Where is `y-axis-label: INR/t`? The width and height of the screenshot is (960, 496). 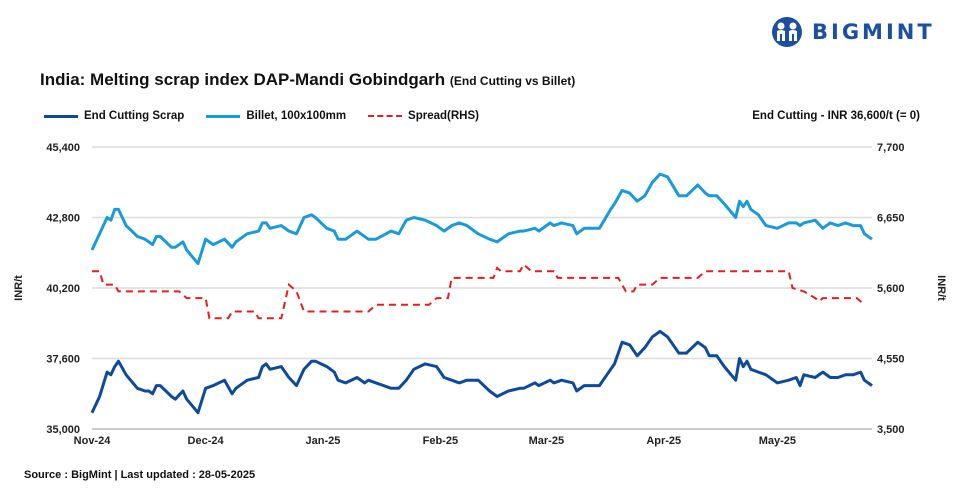 y-axis-label: INR/t is located at coordinates (19, 288).